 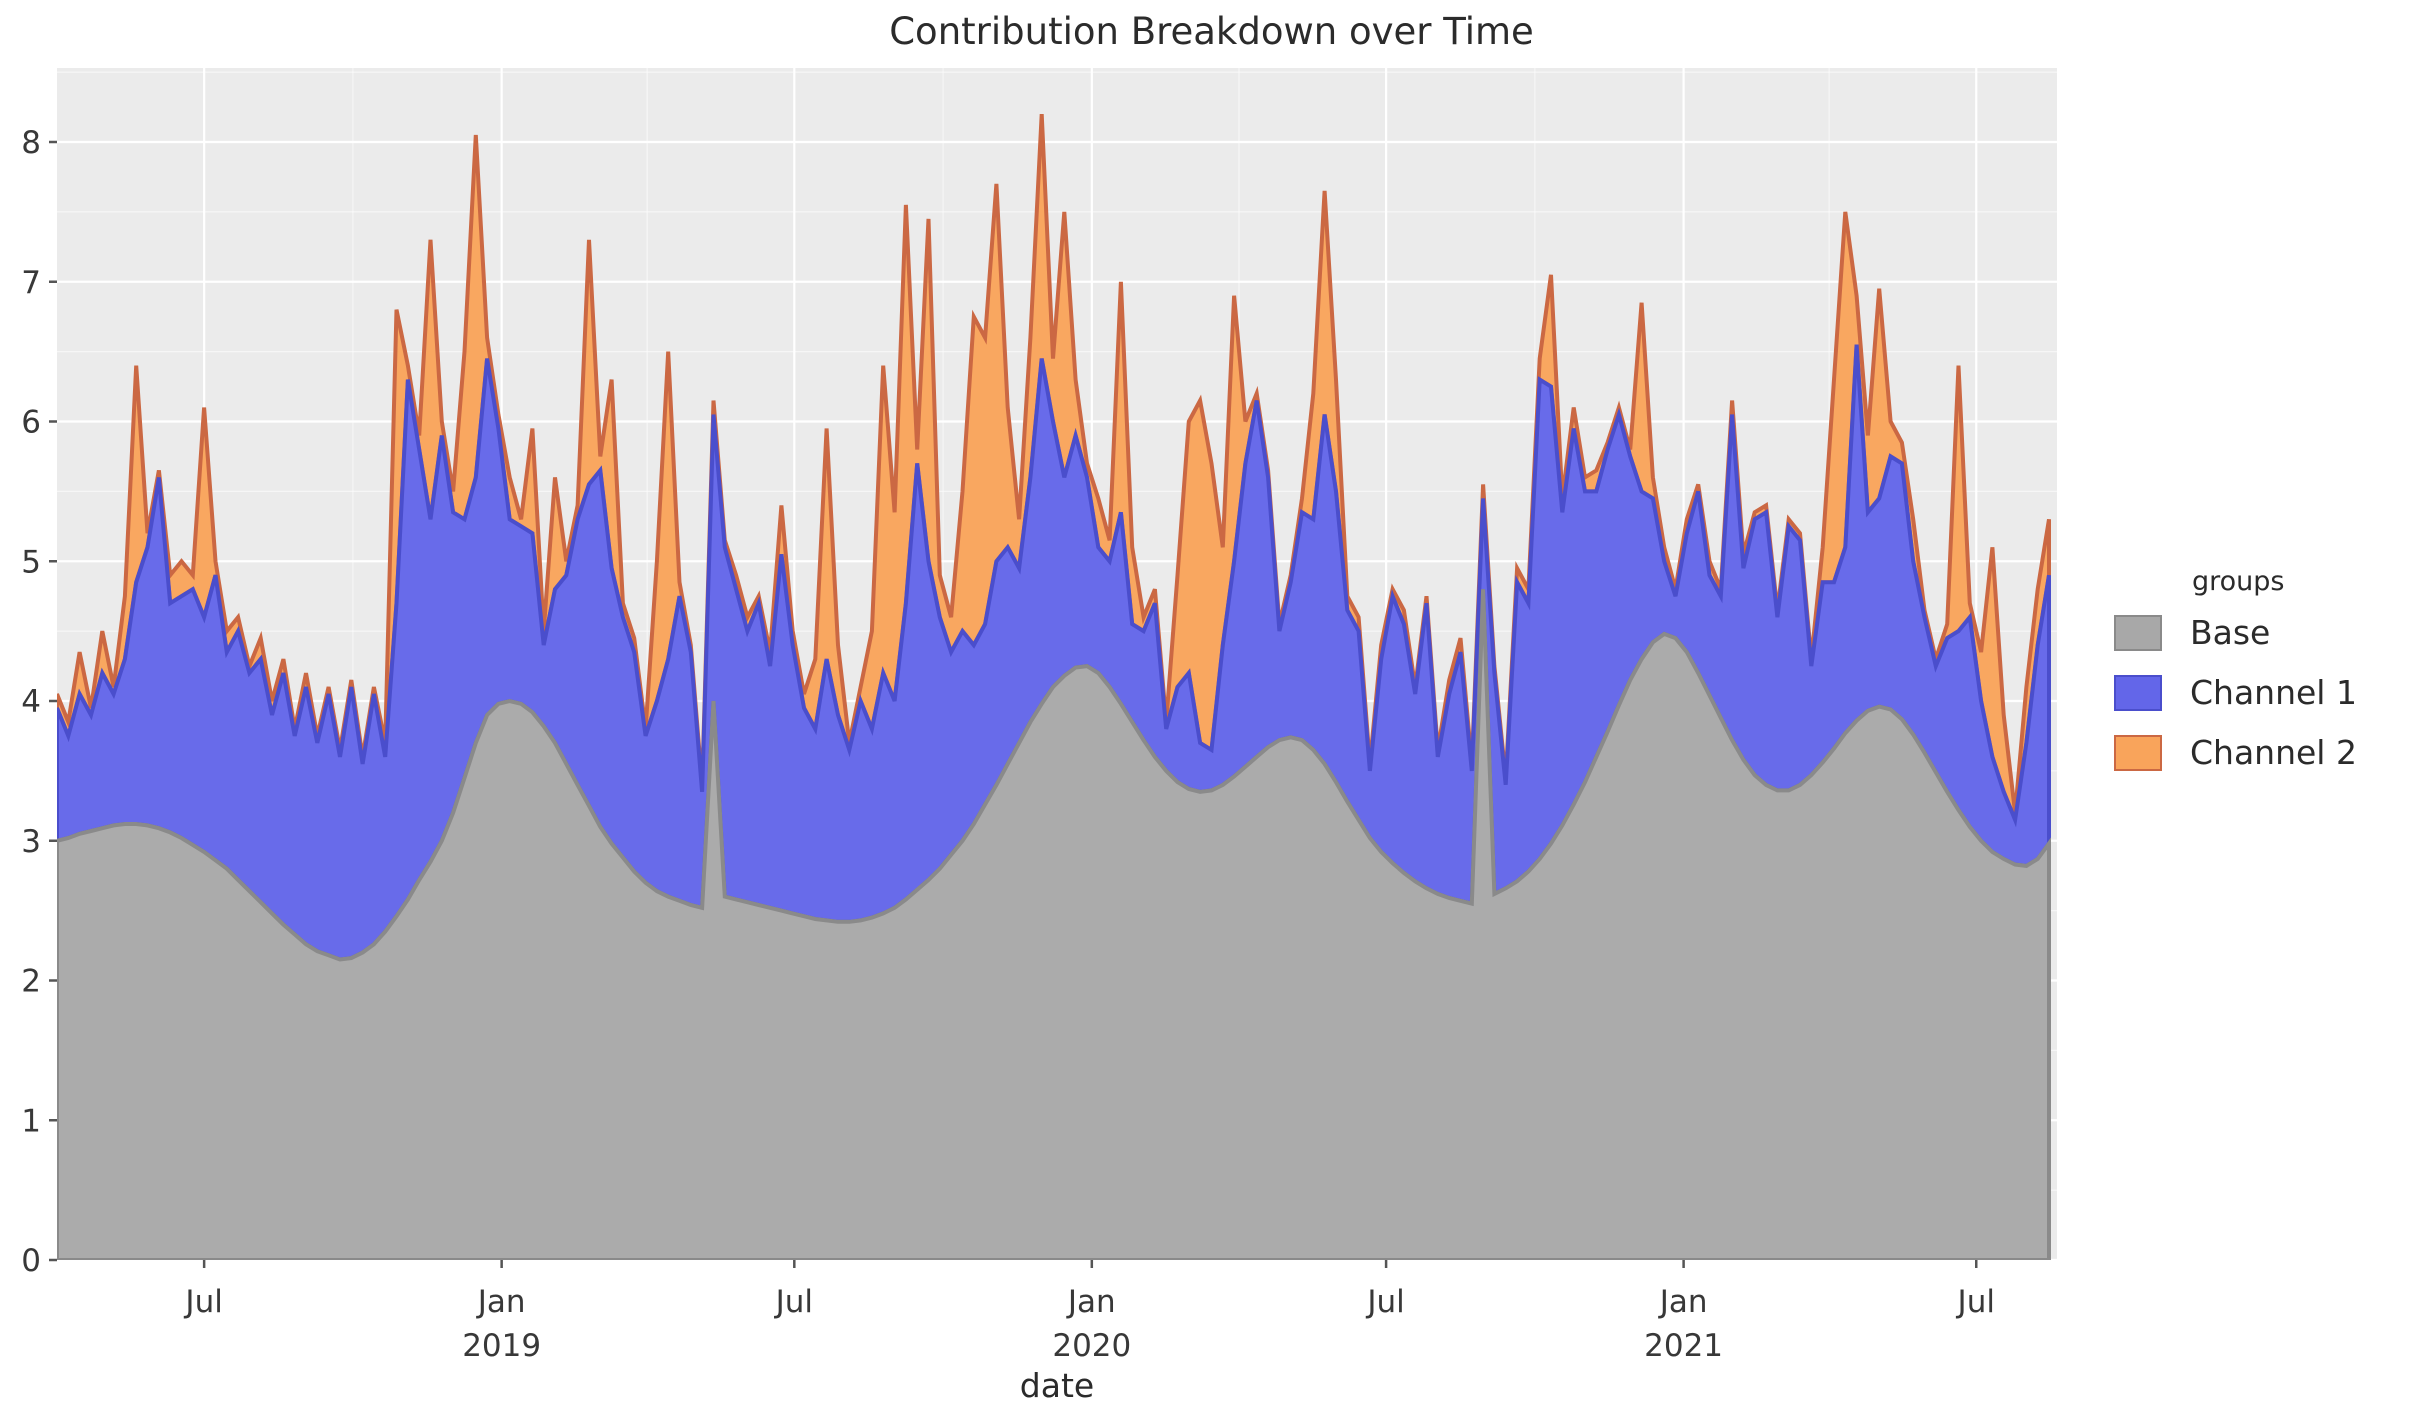 I want to click on x-axis-title: date, so click(x=1057, y=1385).